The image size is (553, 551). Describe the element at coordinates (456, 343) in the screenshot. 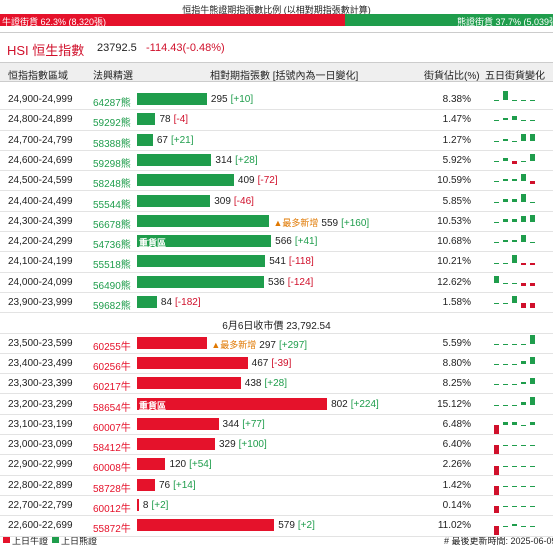

I see `share: 5.59%` at that location.